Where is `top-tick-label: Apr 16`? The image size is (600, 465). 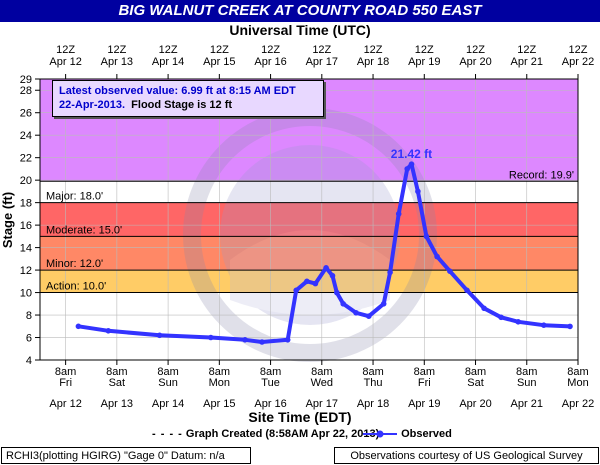 top-tick-label: Apr 16 is located at coordinates (270, 62).